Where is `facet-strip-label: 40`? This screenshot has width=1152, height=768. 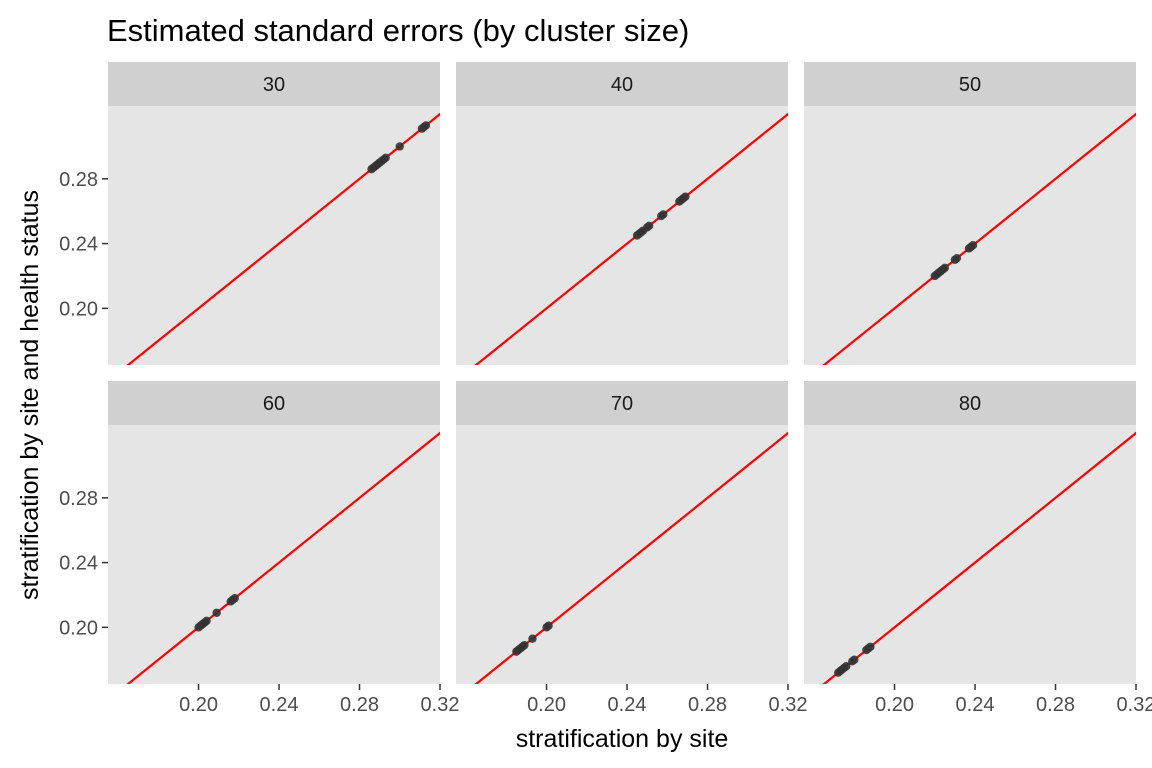 facet-strip-label: 40 is located at coordinates (622, 85).